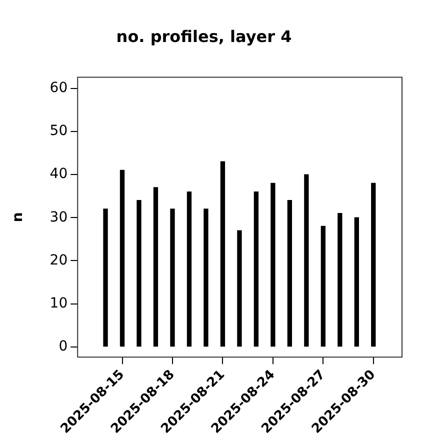  I want to click on y-tick-label: 60, so click(59, 88).